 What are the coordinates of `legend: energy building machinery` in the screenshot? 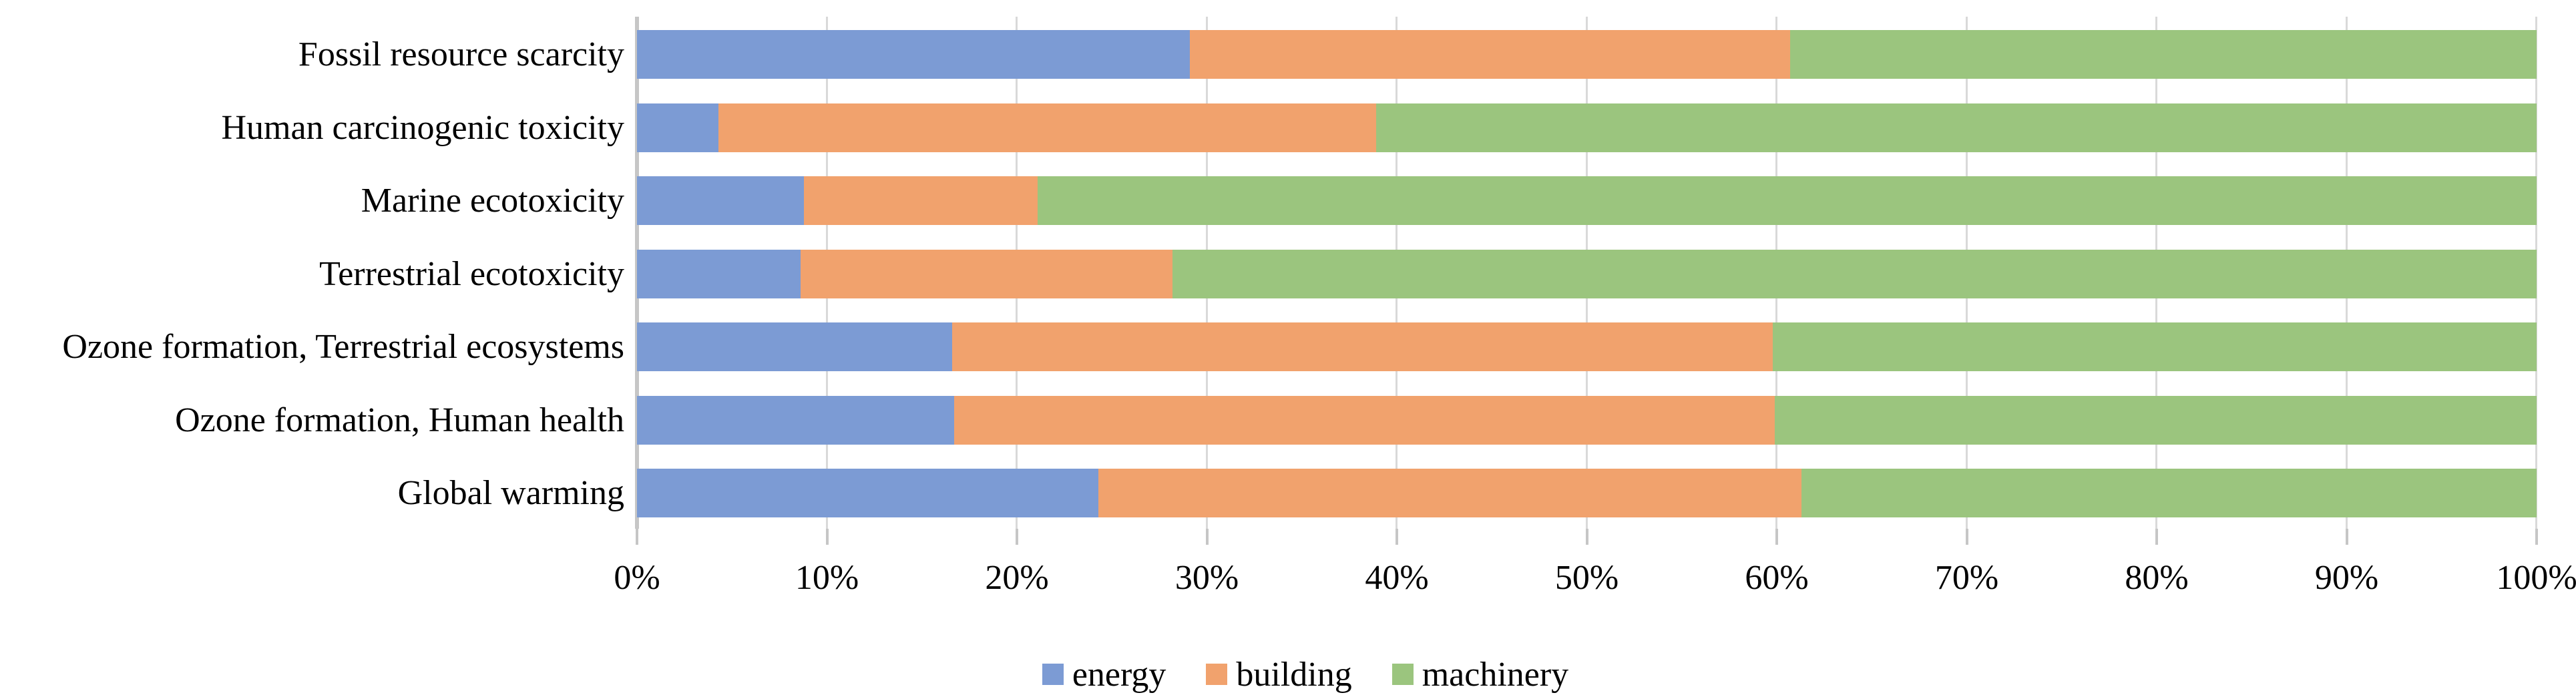 It's located at (1296, 674).